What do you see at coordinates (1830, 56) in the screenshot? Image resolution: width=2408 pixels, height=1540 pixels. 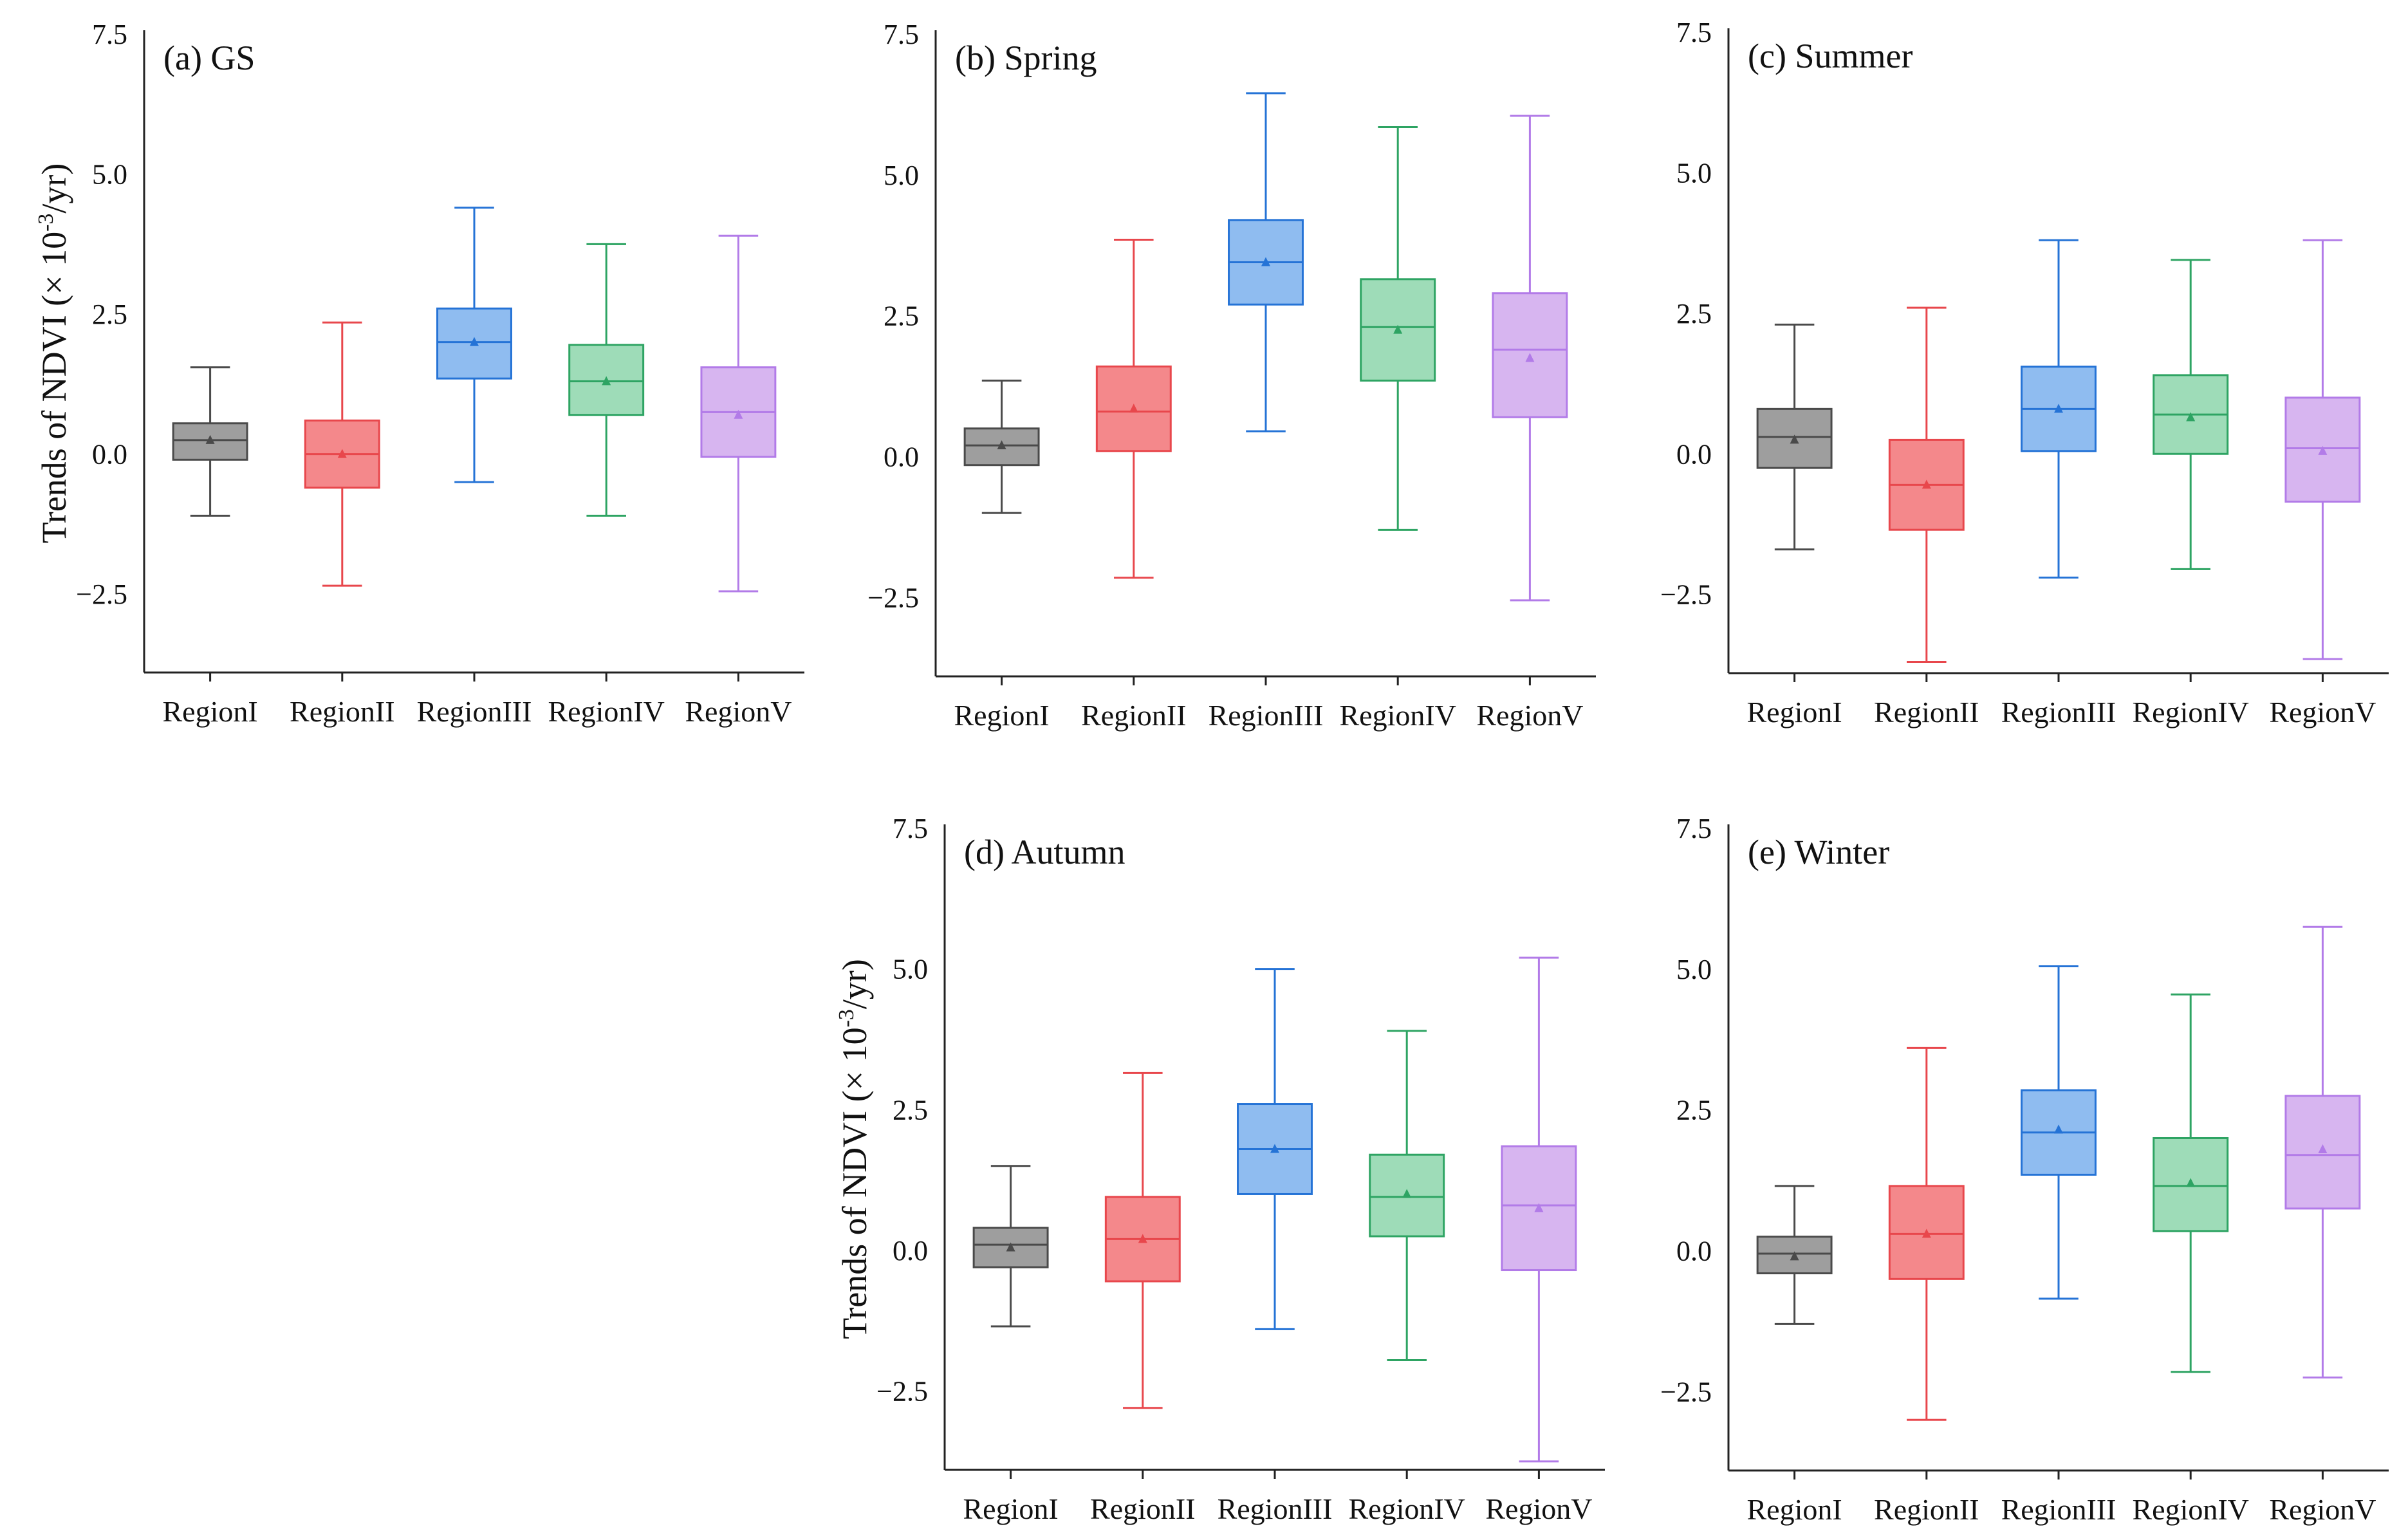 I see `panel-title: (c) Summer` at bounding box center [1830, 56].